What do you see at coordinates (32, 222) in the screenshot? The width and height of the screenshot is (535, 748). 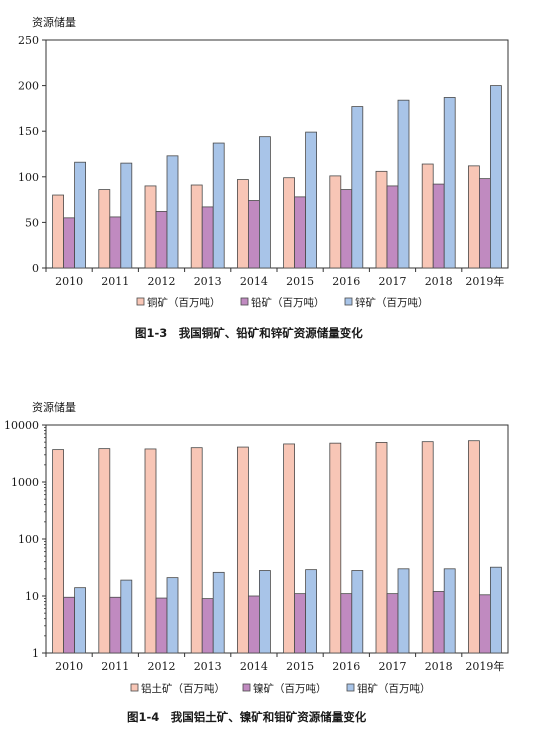 I see `y-tick-label: 50` at bounding box center [32, 222].